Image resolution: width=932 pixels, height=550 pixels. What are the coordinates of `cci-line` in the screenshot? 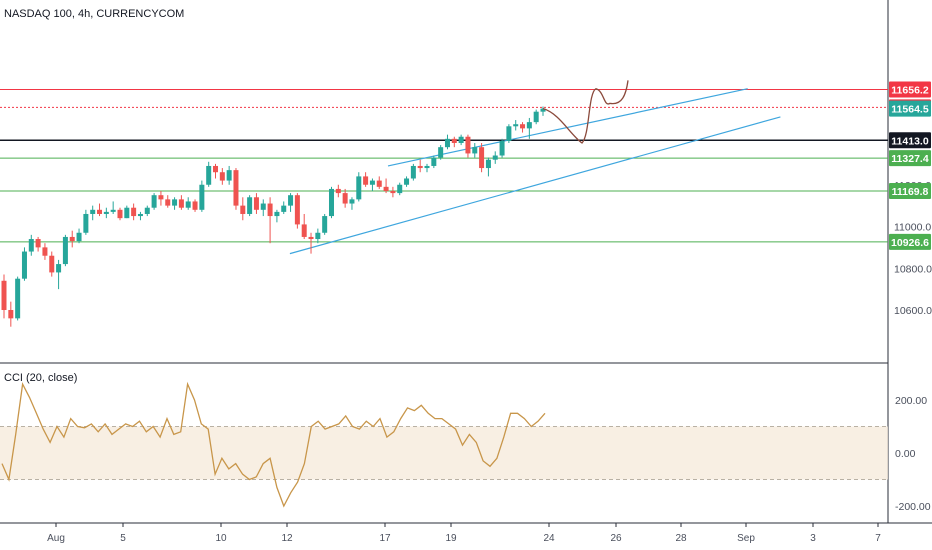 It's located at (273, 444).